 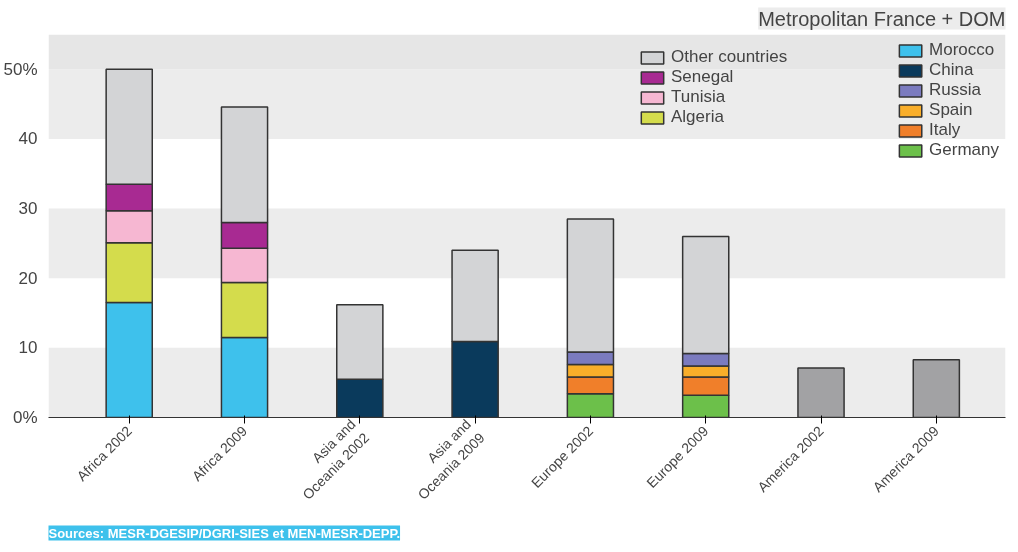 What do you see at coordinates (964, 150) in the screenshot?
I see `legend-label: Germany` at bounding box center [964, 150].